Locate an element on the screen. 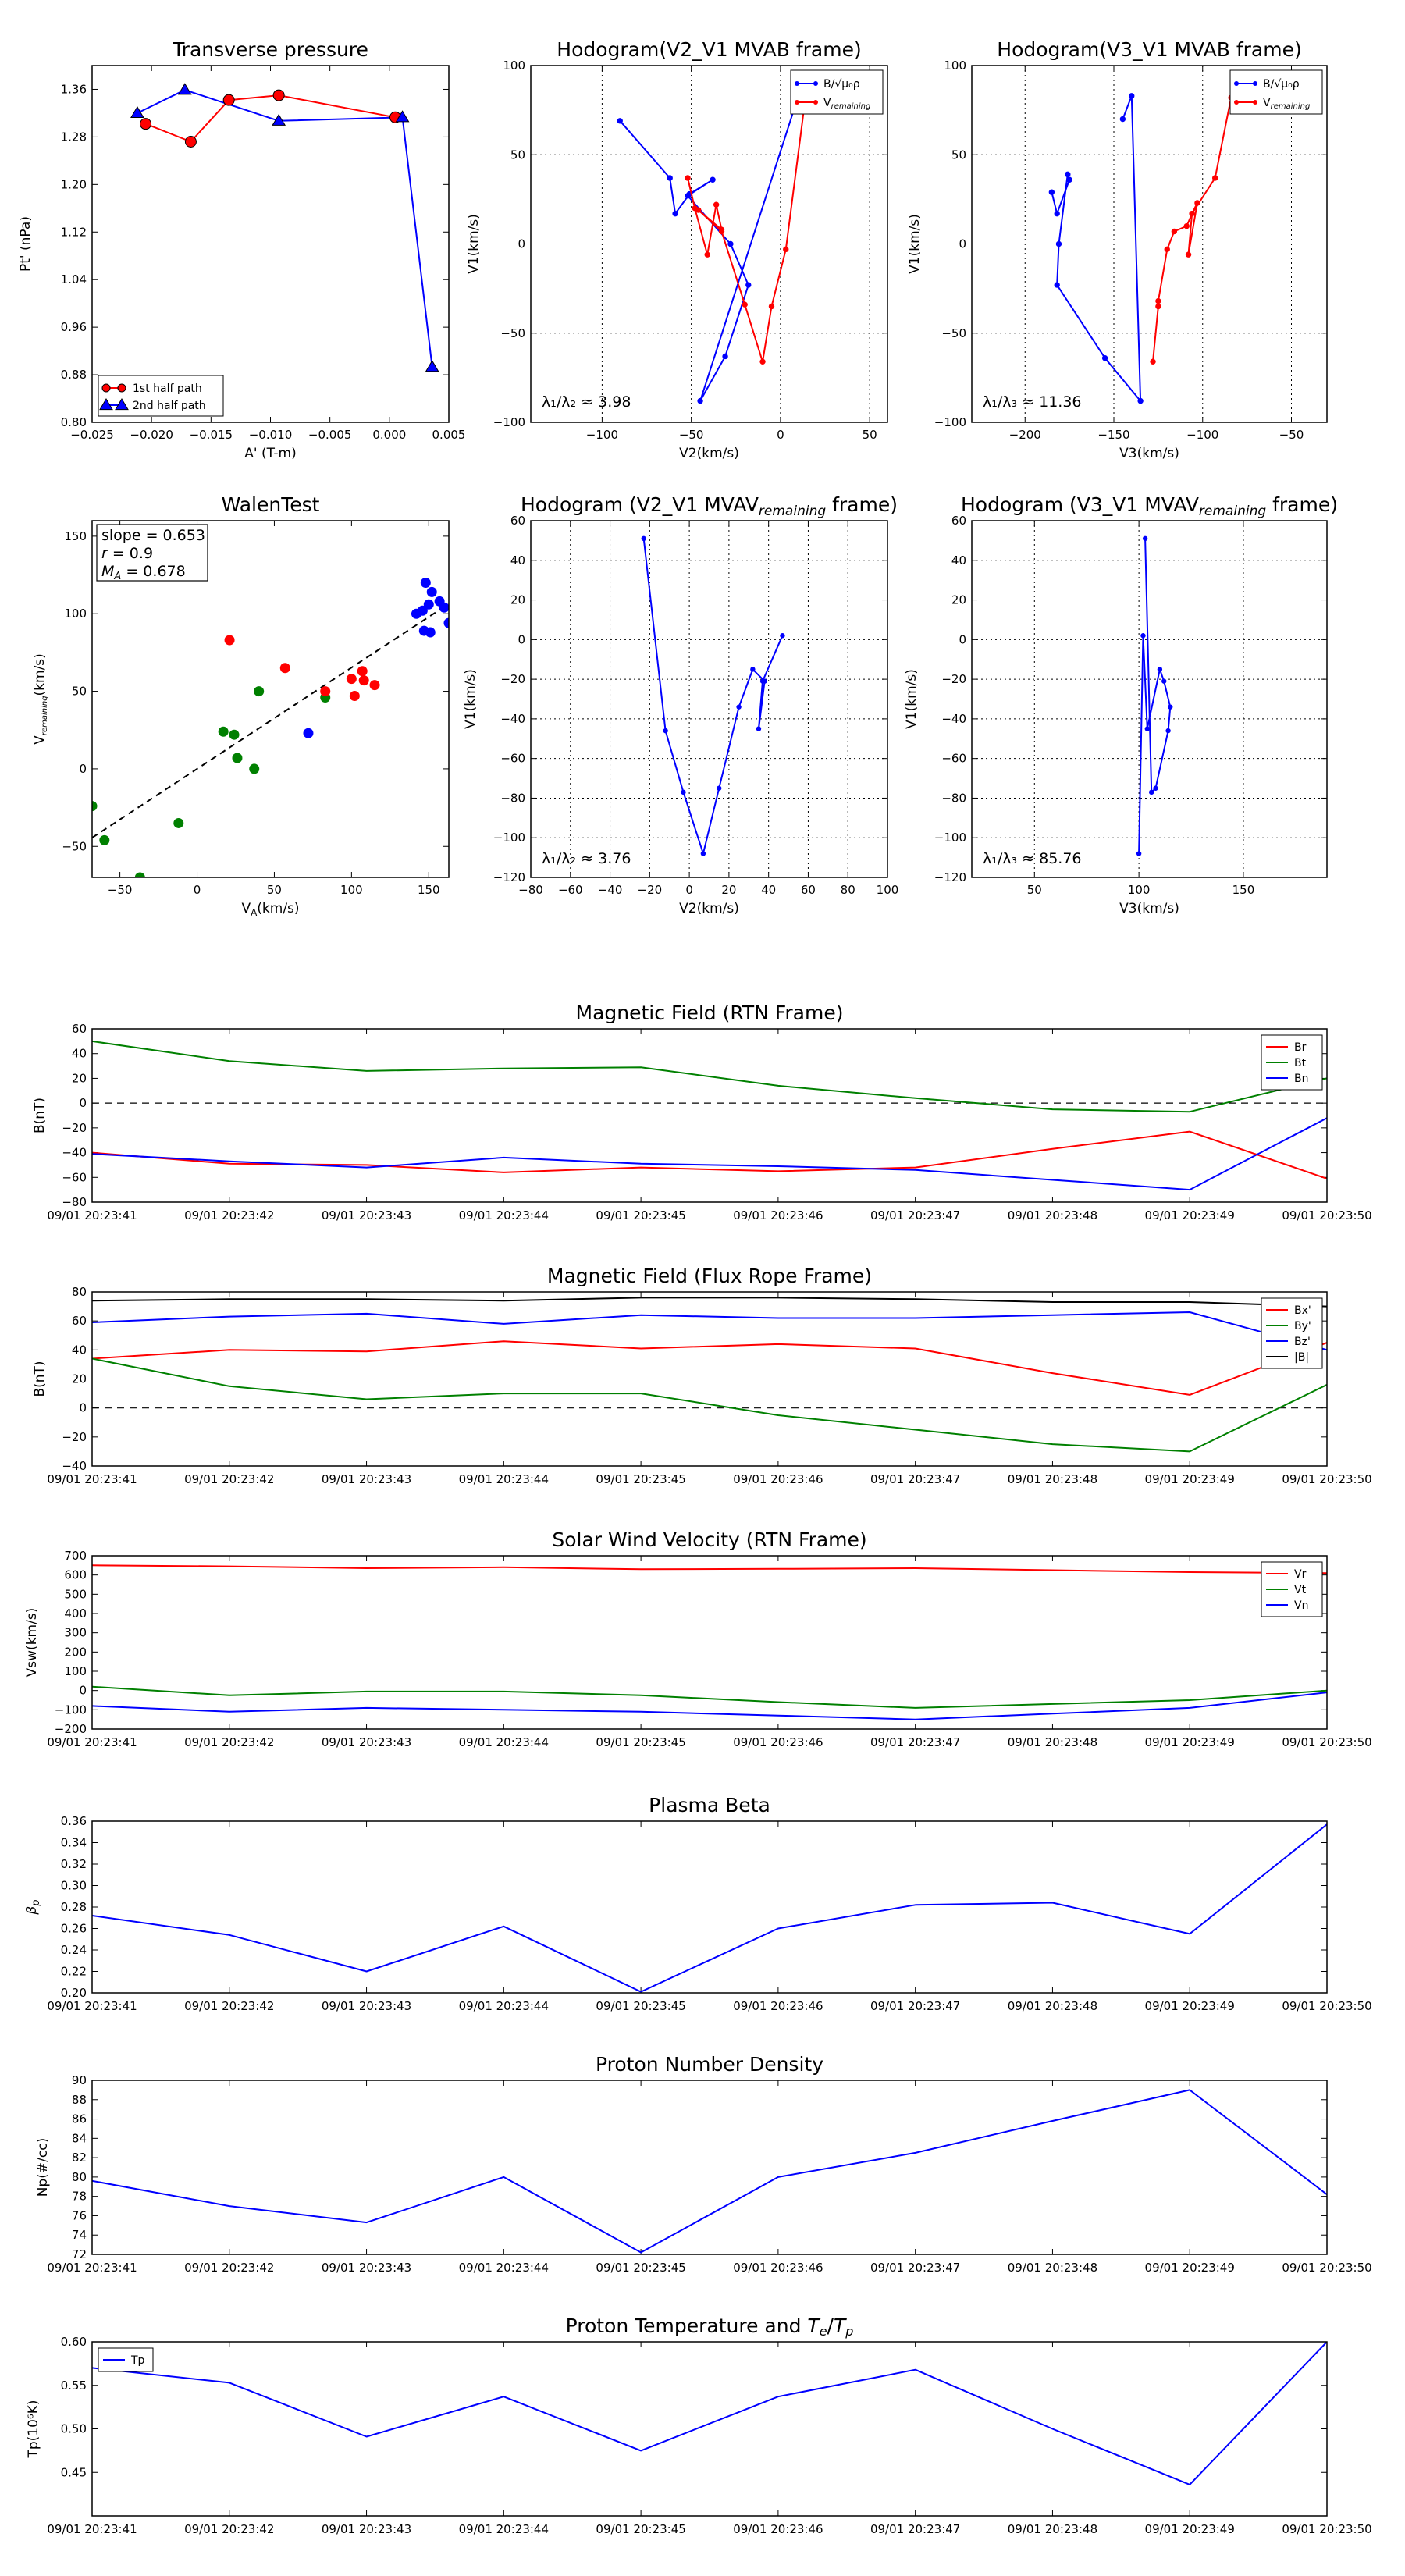  y-tick-label: 0.50 is located at coordinates (74, 2429).